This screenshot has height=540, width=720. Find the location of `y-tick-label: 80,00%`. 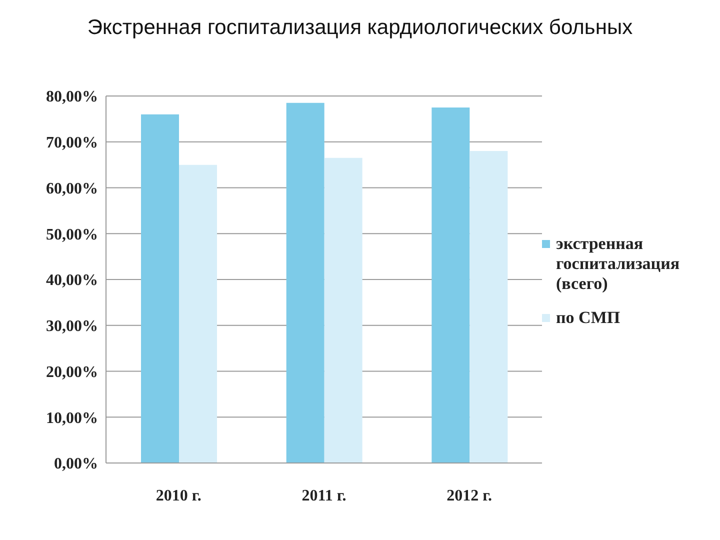

y-tick-label: 80,00% is located at coordinates (72, 97).